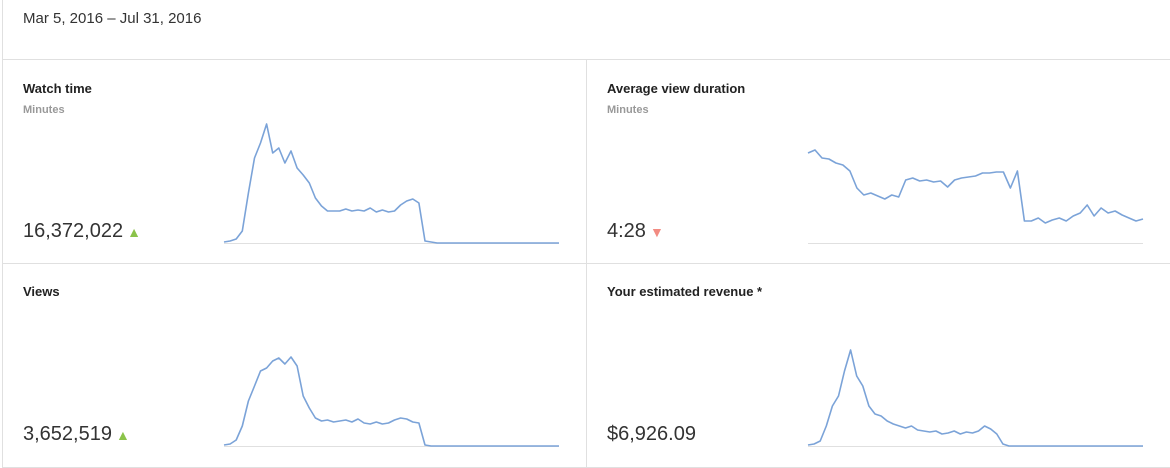 This screenshot has height=468, width=1170. Describe the element at coordinates (656, 232) in the screenshot. I see `trend-down-icon: ▼` at that location.